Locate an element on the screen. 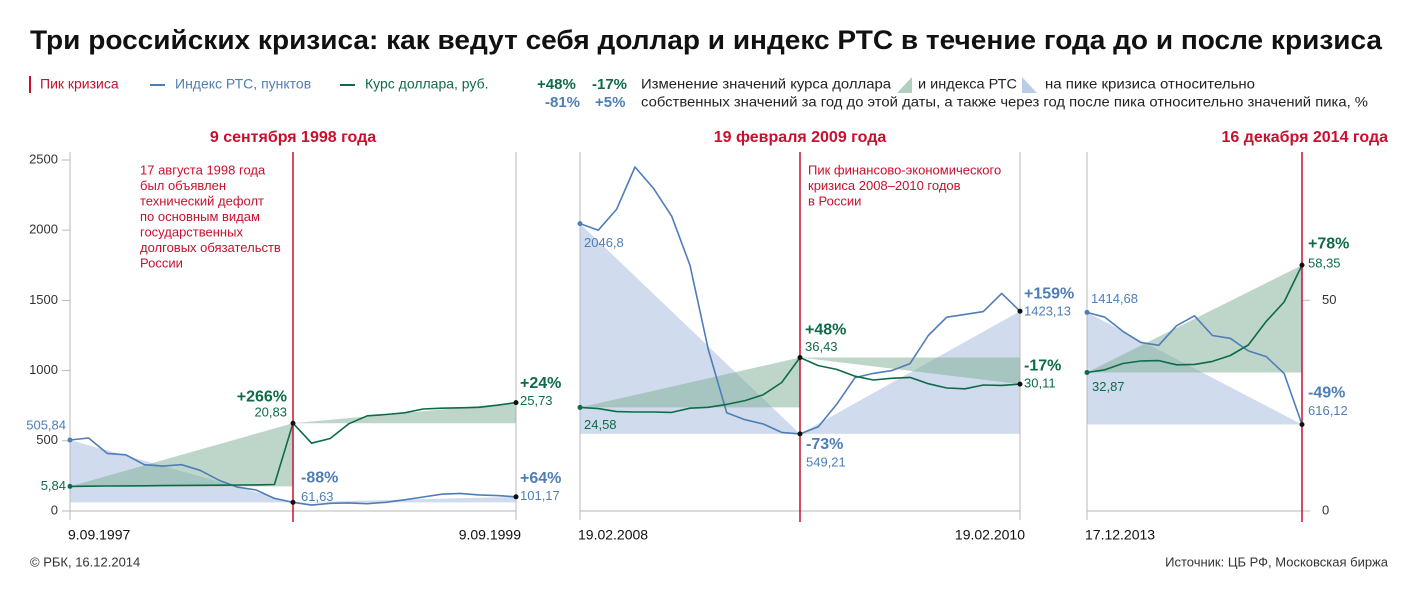 The image size is (1418, 600). annotation: 17 августа 1998 года is located at coordinates (203, 169).